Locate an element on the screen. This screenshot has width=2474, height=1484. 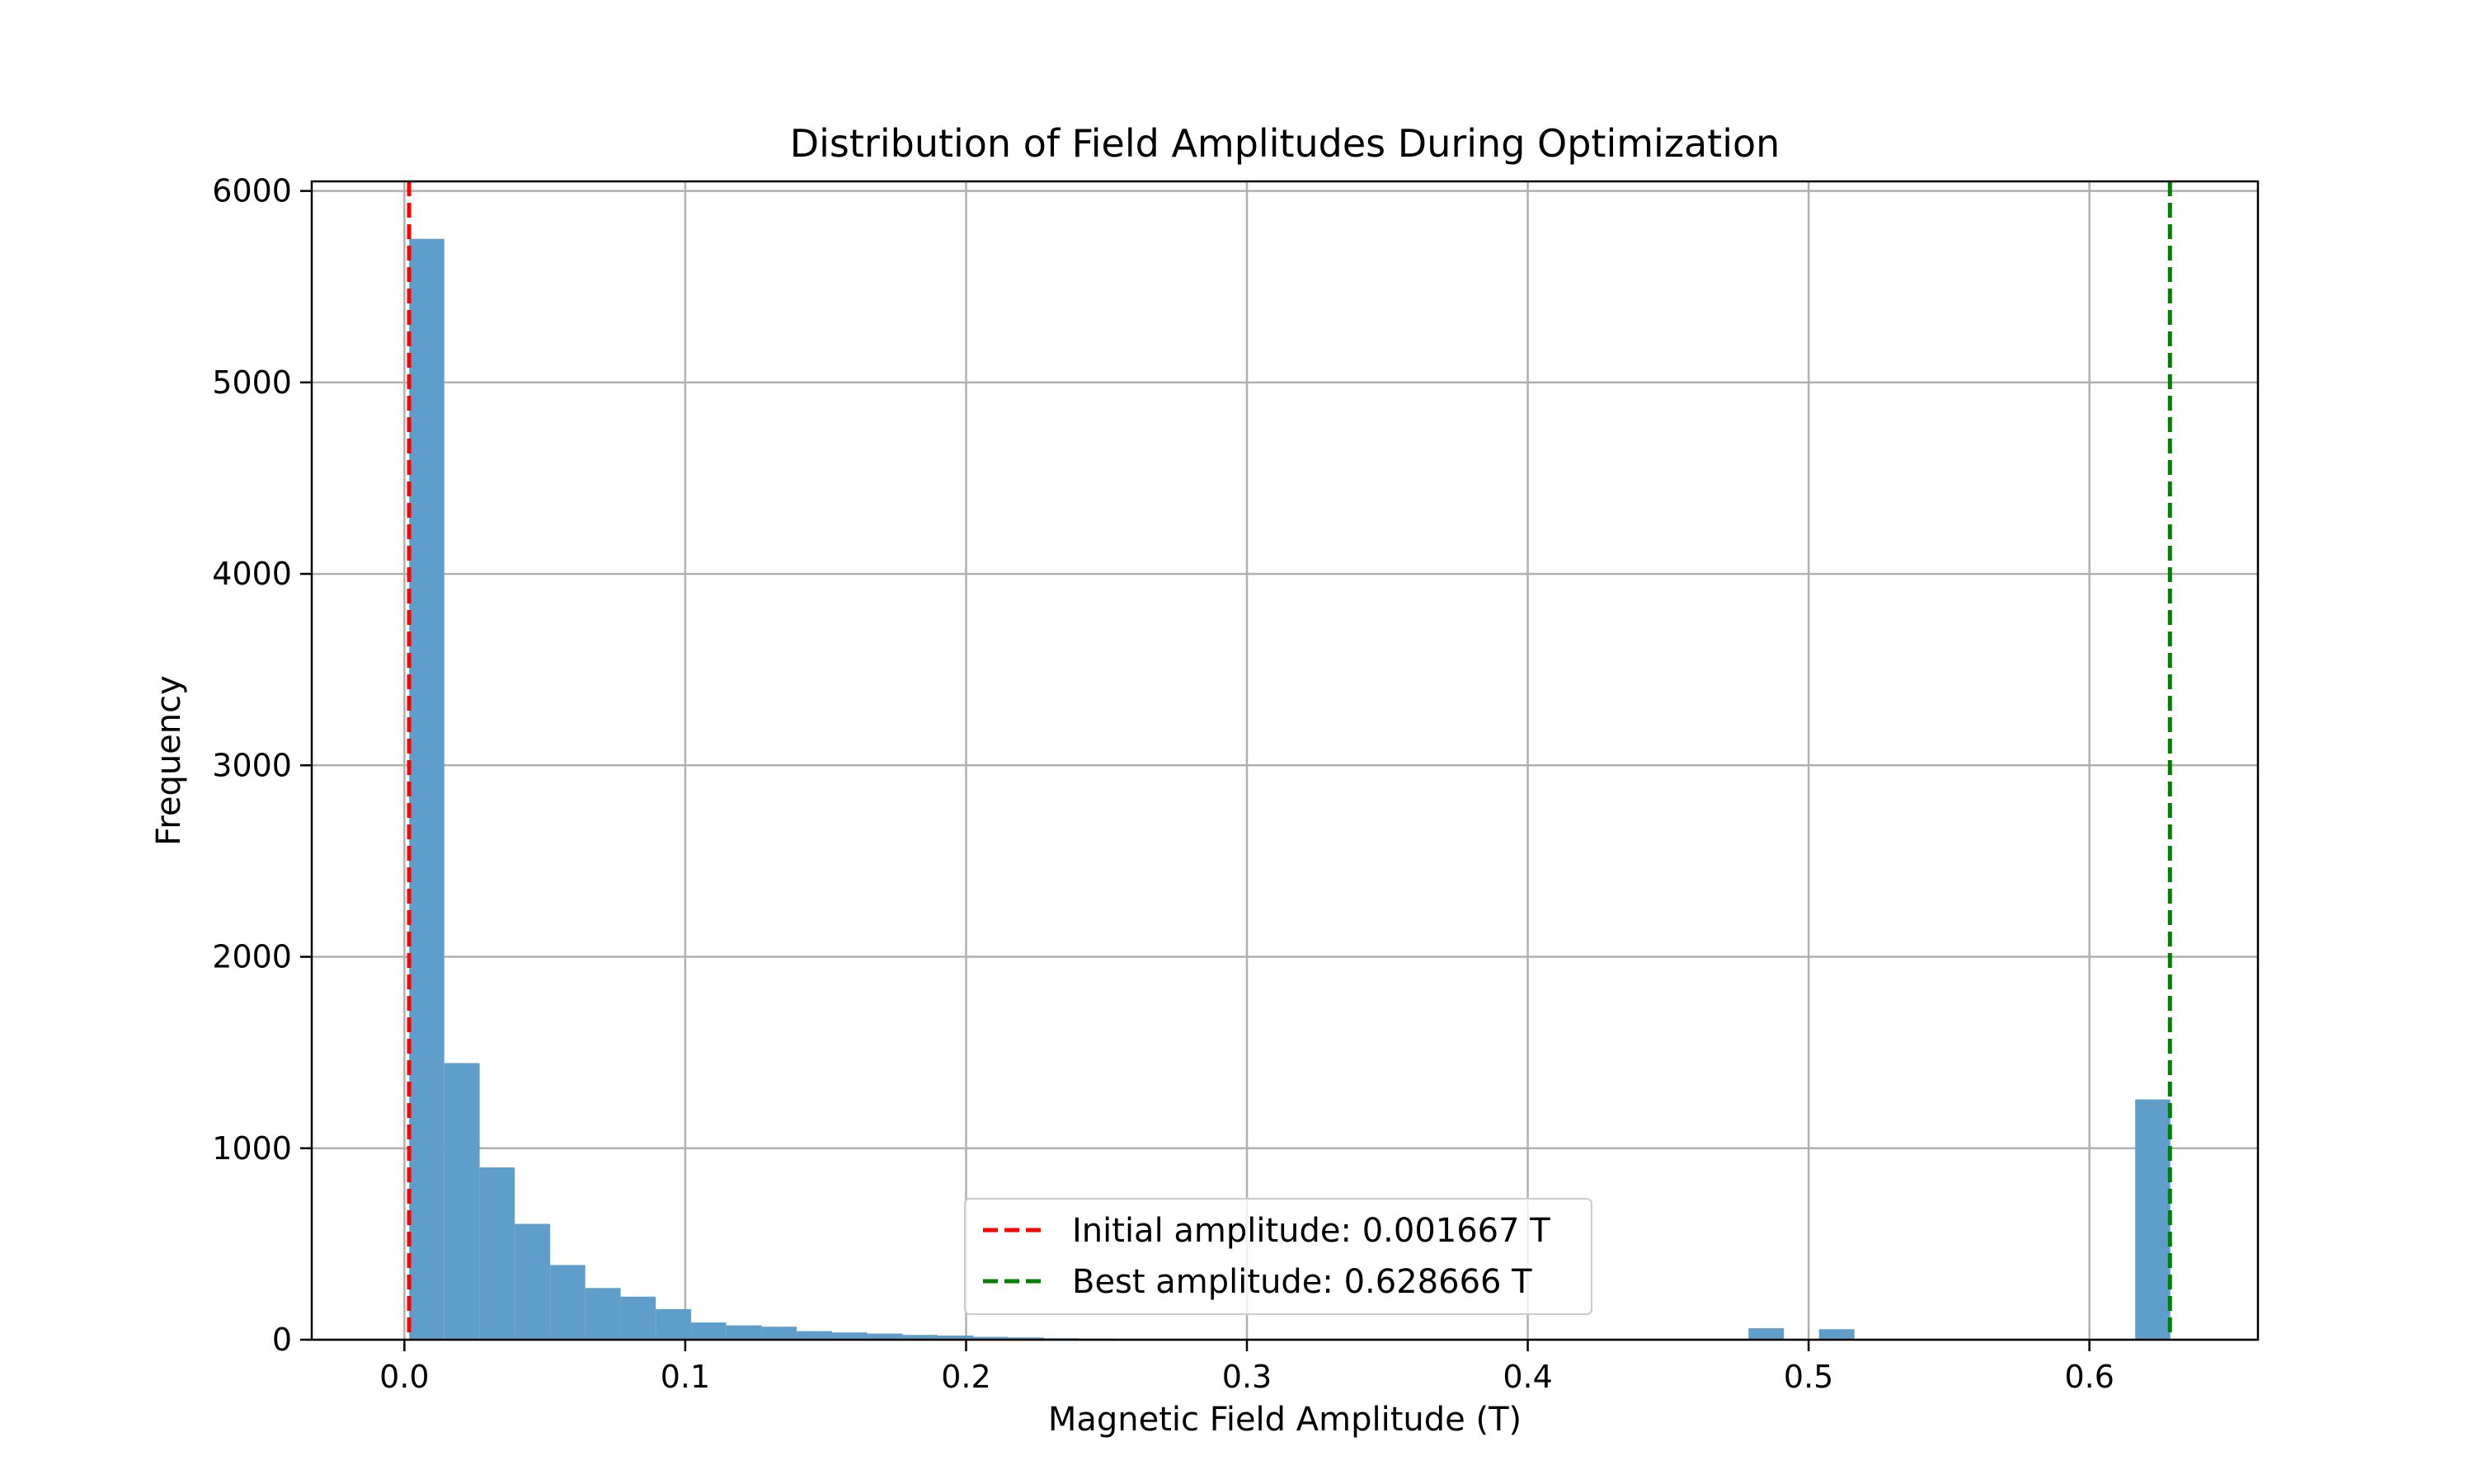
legend-box is located at coordinates (1278, 1256).